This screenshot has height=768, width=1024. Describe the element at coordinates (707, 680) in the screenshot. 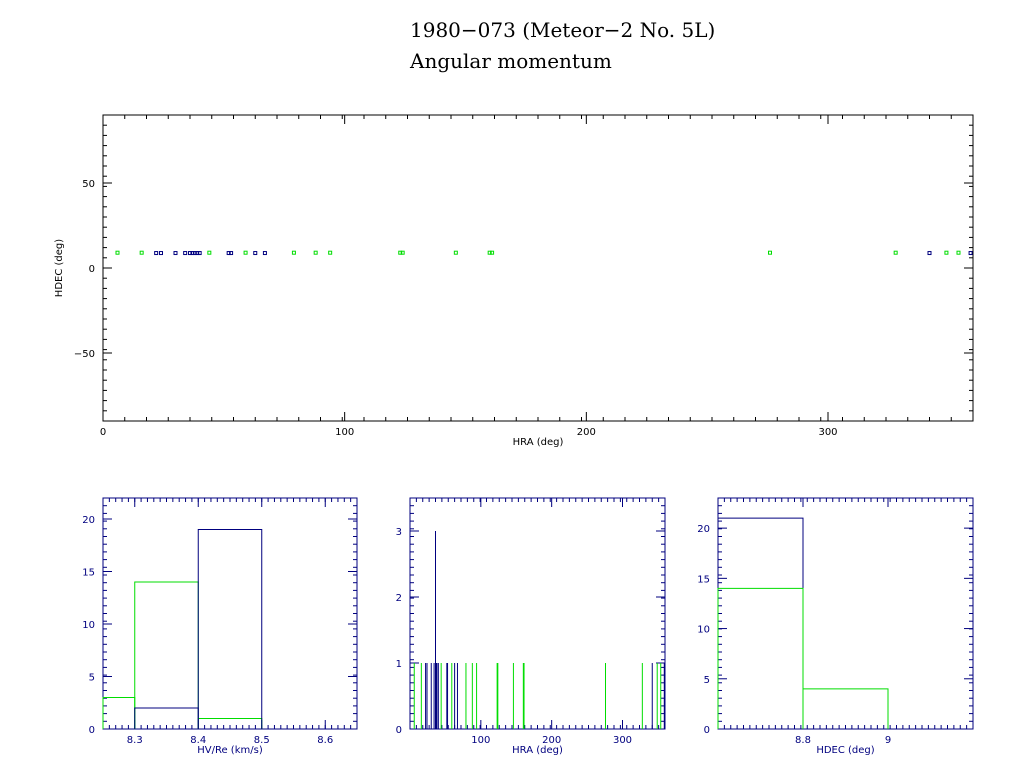

I see `hist-hdec-y-tick-label: 5` at that location.